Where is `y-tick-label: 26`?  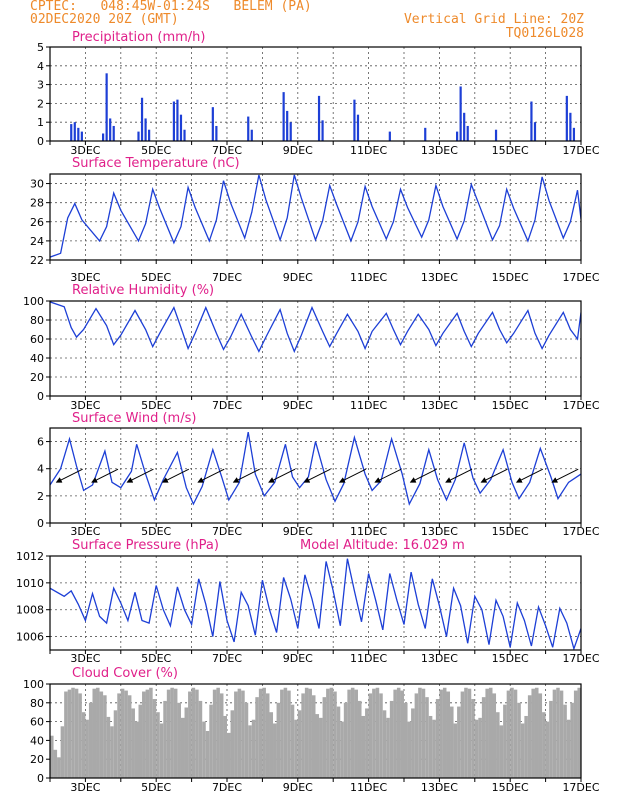
y-tick-label: 26 is located at coordinates (37, 222).